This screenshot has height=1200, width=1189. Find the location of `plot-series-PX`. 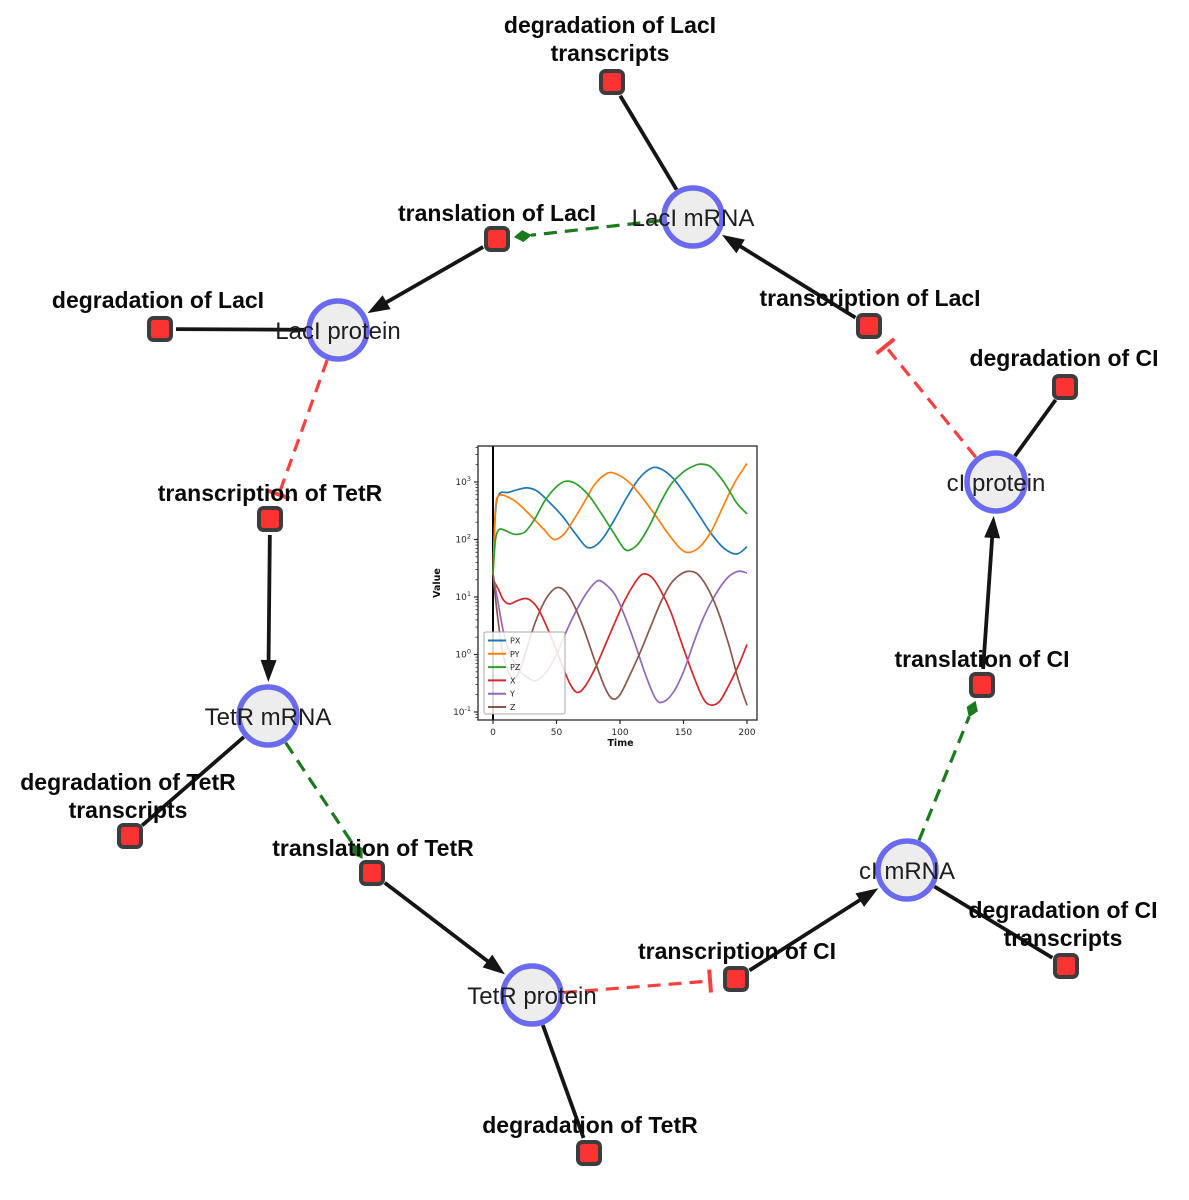

plot-series-PX is located at coordinates (620, 520).